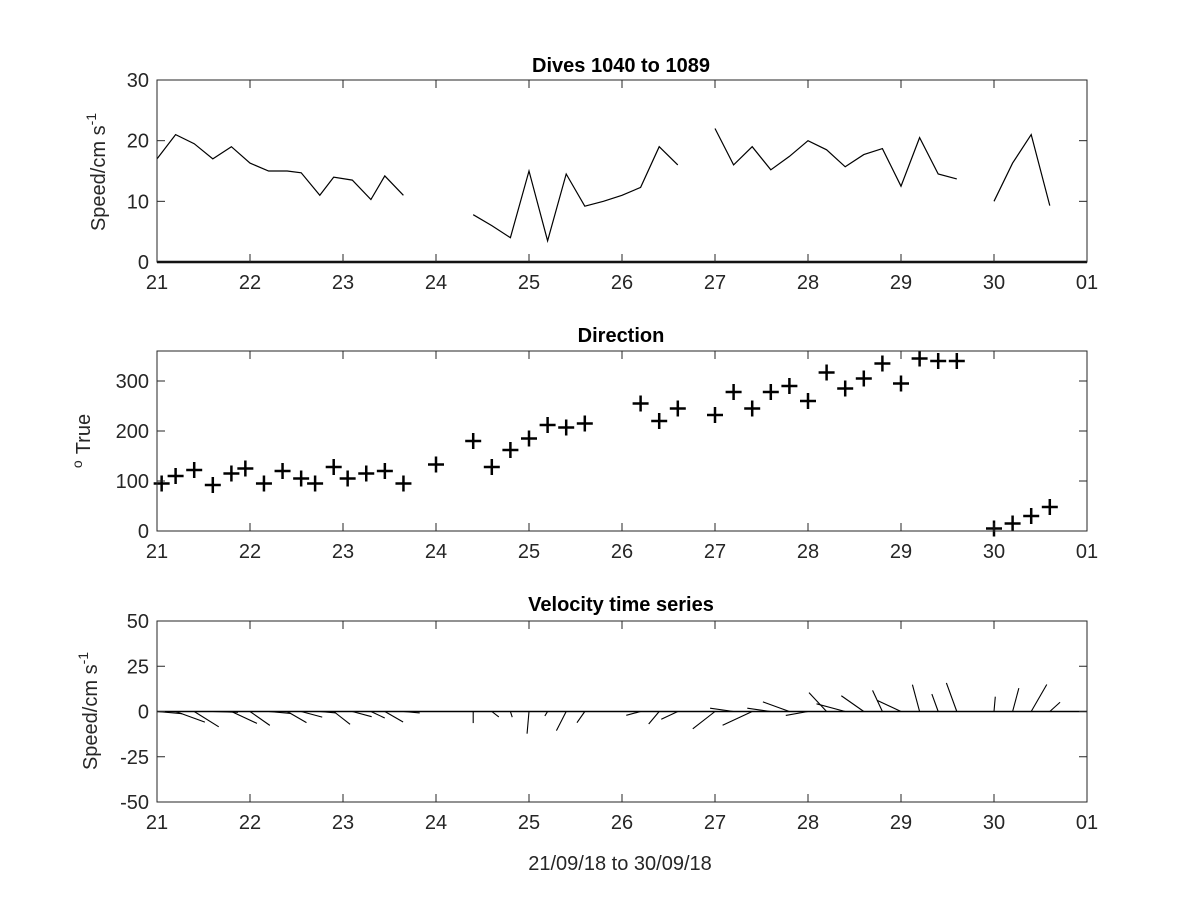 Image resolution: width=1200 pixels, height=900 pixels. I want to click on y-tick-label: -50, so click(134, 803).